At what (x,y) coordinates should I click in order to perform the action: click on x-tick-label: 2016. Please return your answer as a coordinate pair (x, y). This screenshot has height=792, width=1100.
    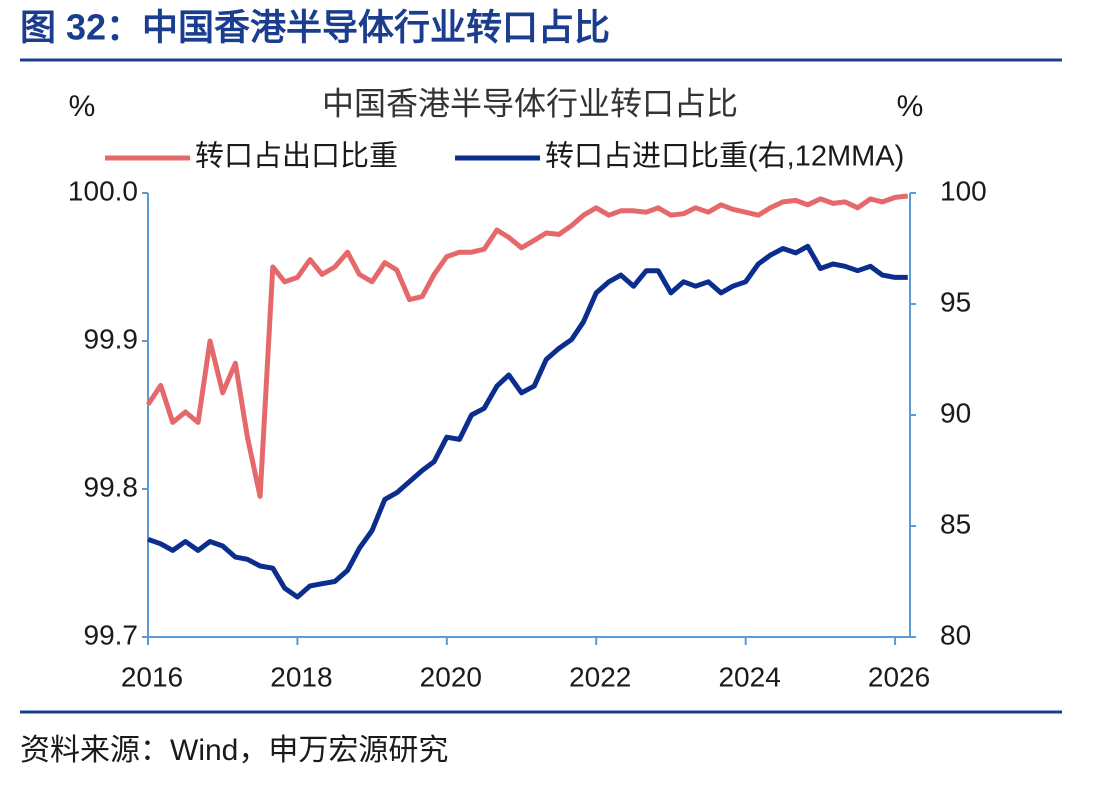
    Looking at the image, I should click on (152, 676).